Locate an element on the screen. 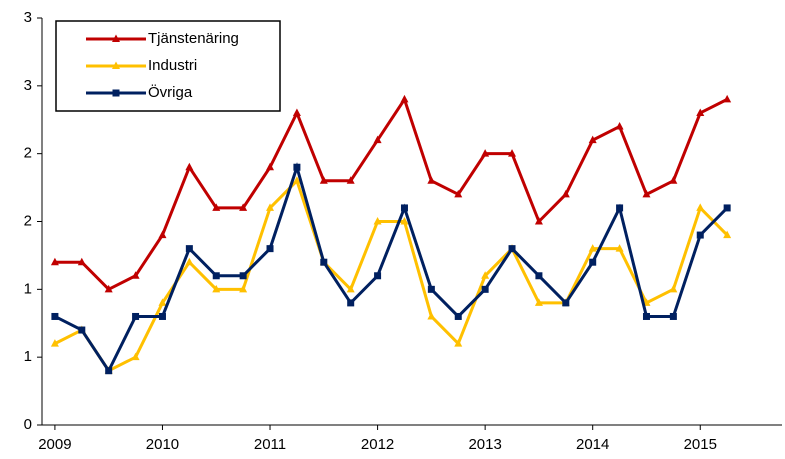 The height and width of the screenshot is (459, 785). legend-label: Övriga is located at coordinates (170, 92).